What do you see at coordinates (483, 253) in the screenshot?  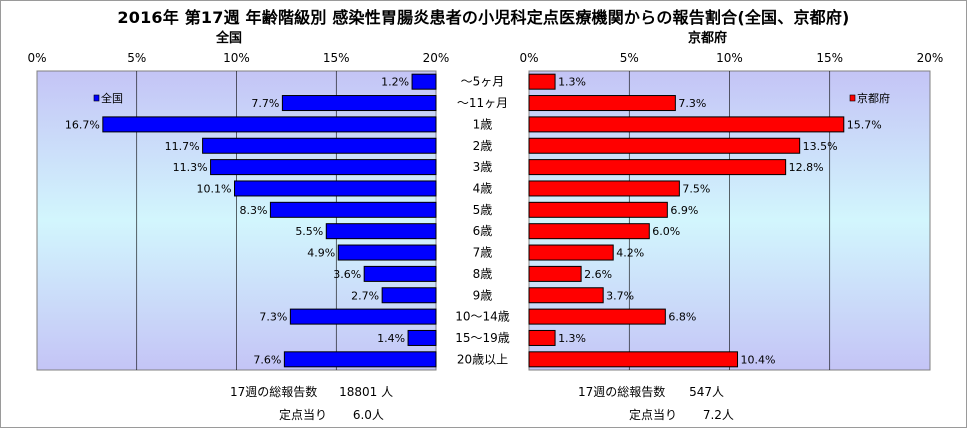 I see `category-label: 7歳` at bounding box center [483, 253].